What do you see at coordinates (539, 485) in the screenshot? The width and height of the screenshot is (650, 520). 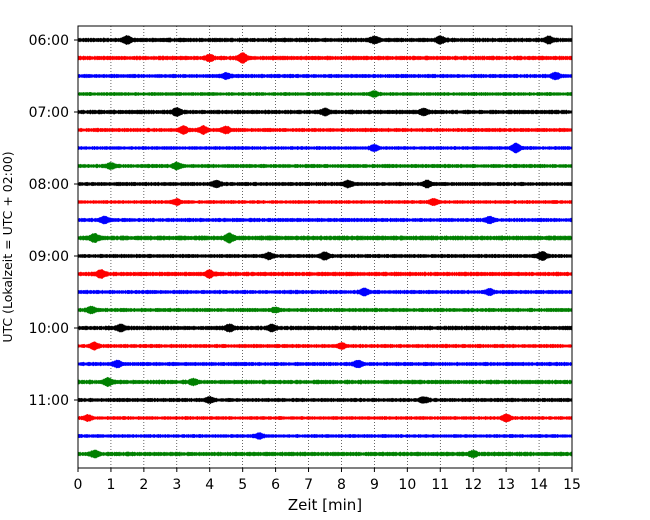 I see `x-tick-label: 14` at bounding box center [539, 485].